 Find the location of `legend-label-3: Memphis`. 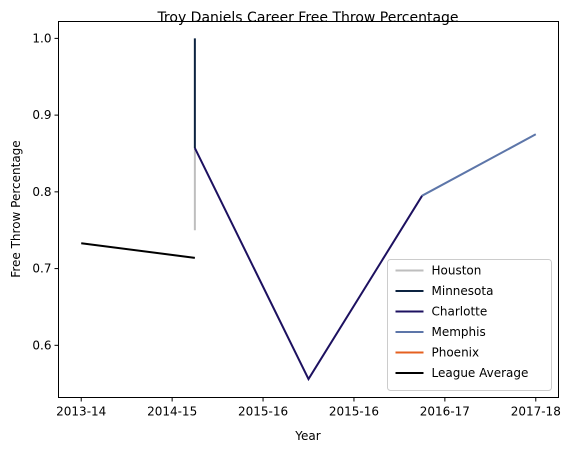

legend-label-3: Memphis is located at coordinates (459, 332).